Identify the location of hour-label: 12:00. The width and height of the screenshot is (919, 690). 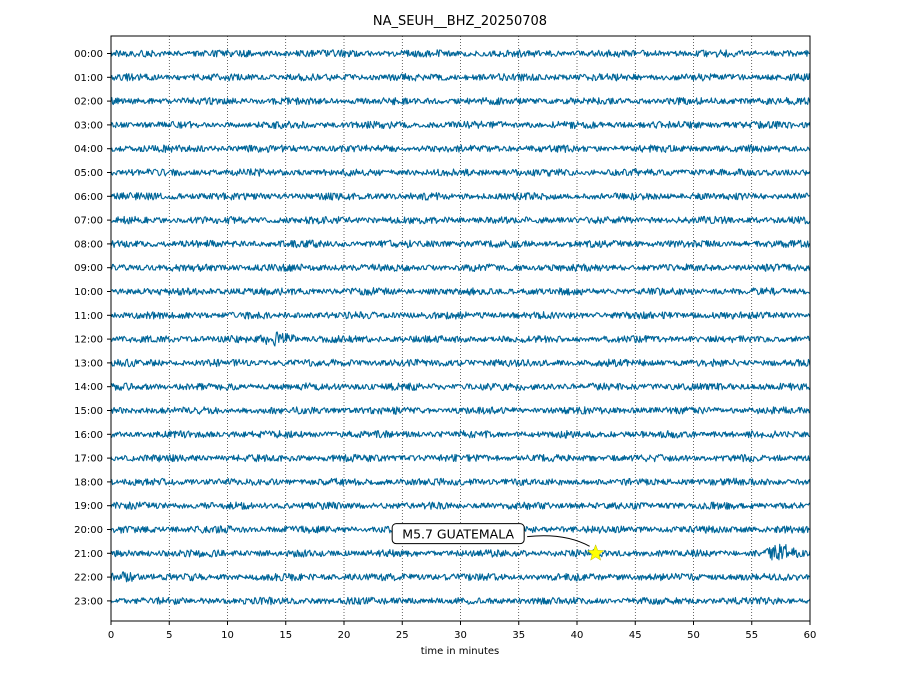
(88, 340).